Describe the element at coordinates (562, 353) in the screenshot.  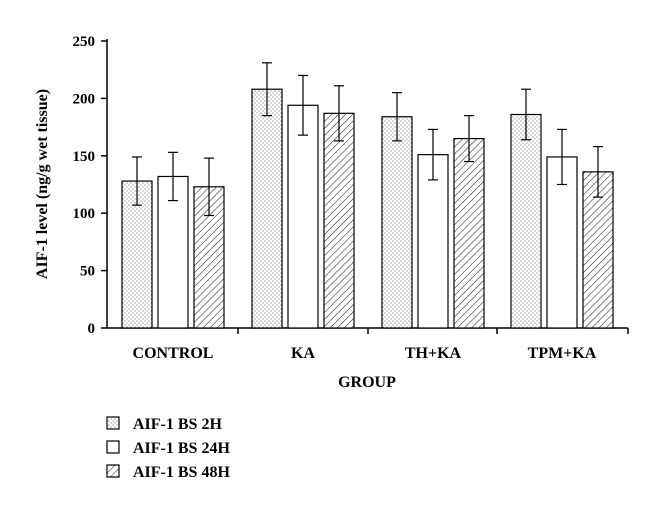
I see `x-tick-label: TPM+KA` at that location.